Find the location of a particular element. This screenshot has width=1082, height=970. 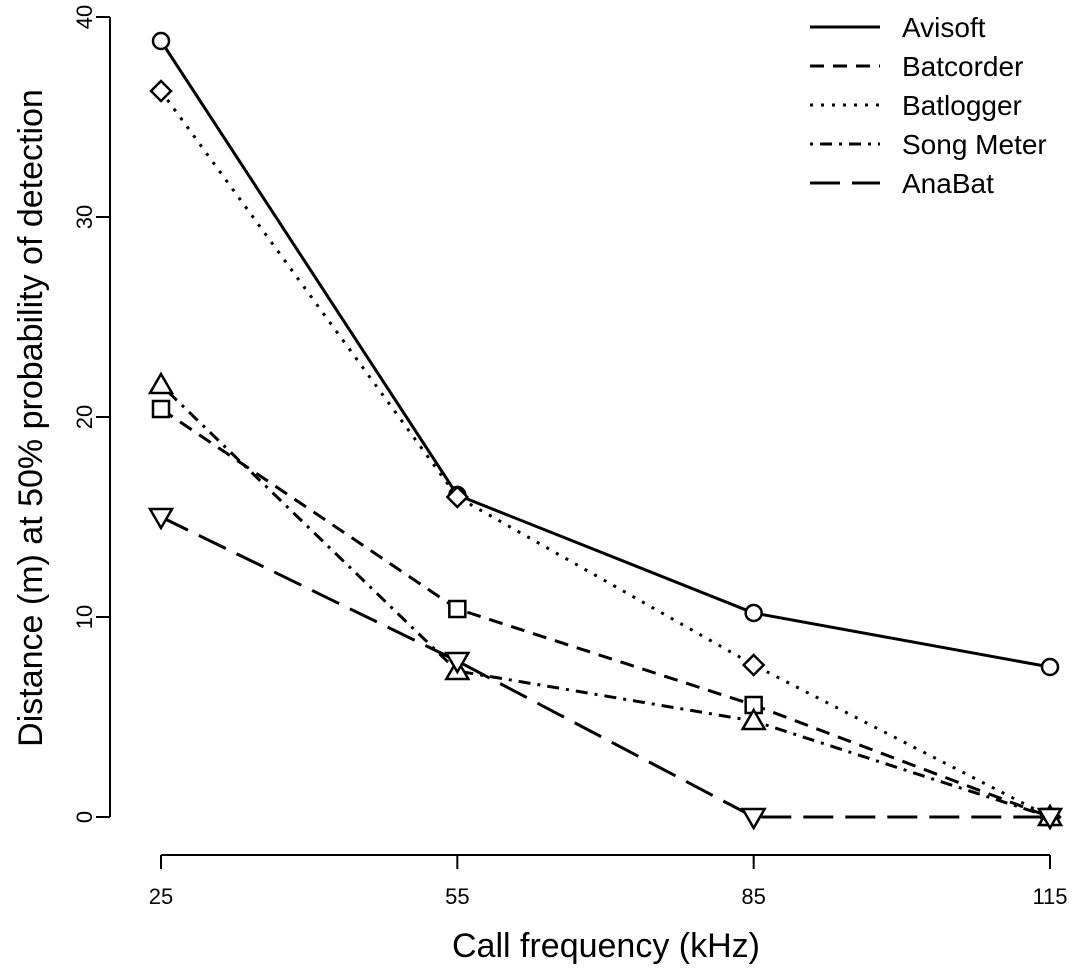

legend-label: Batcorder is located at coordinates (962, 66).